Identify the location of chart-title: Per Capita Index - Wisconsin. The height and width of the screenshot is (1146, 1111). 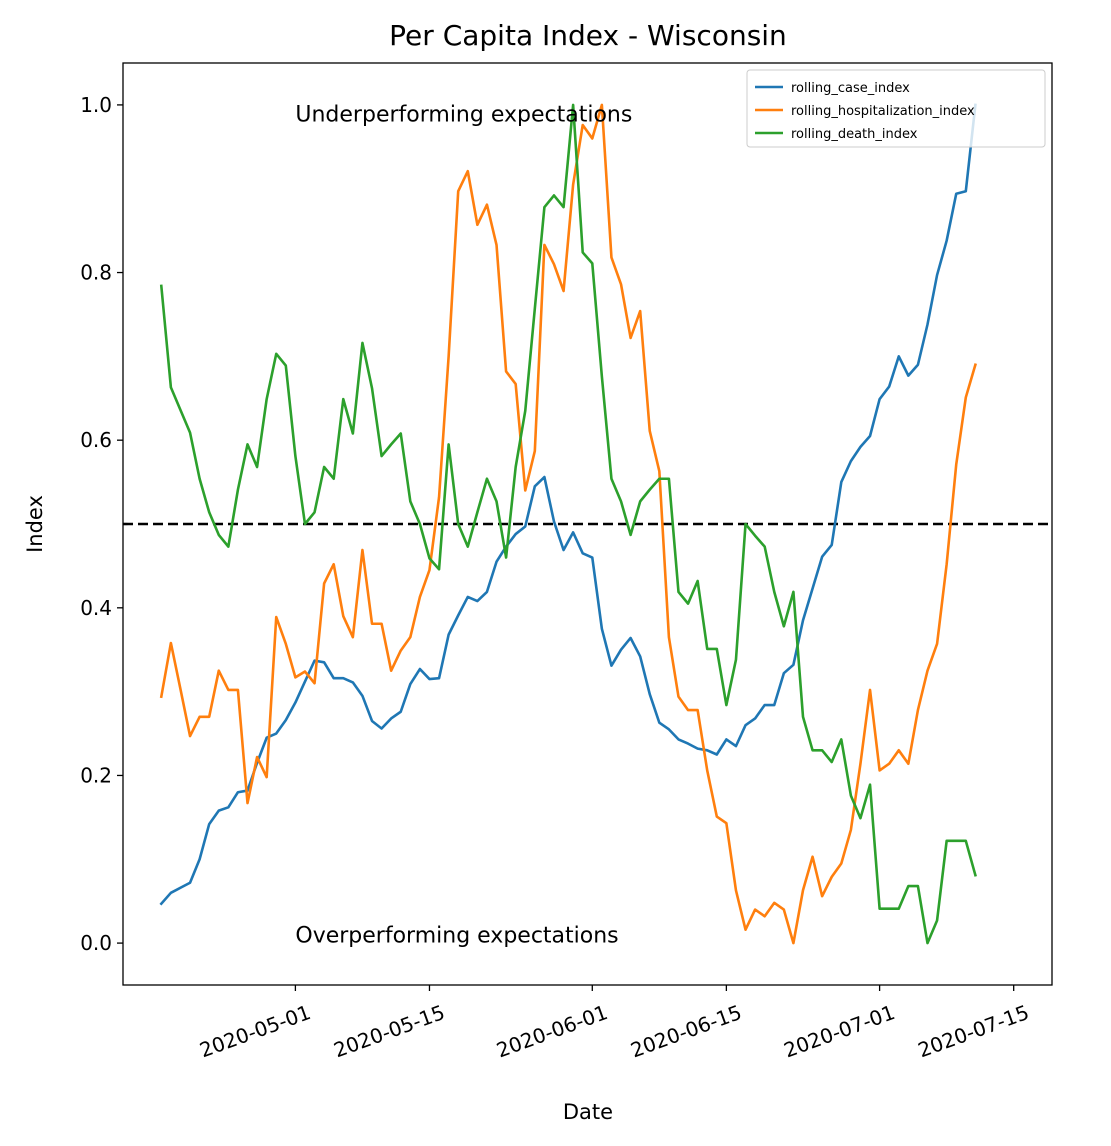
(588, 35).